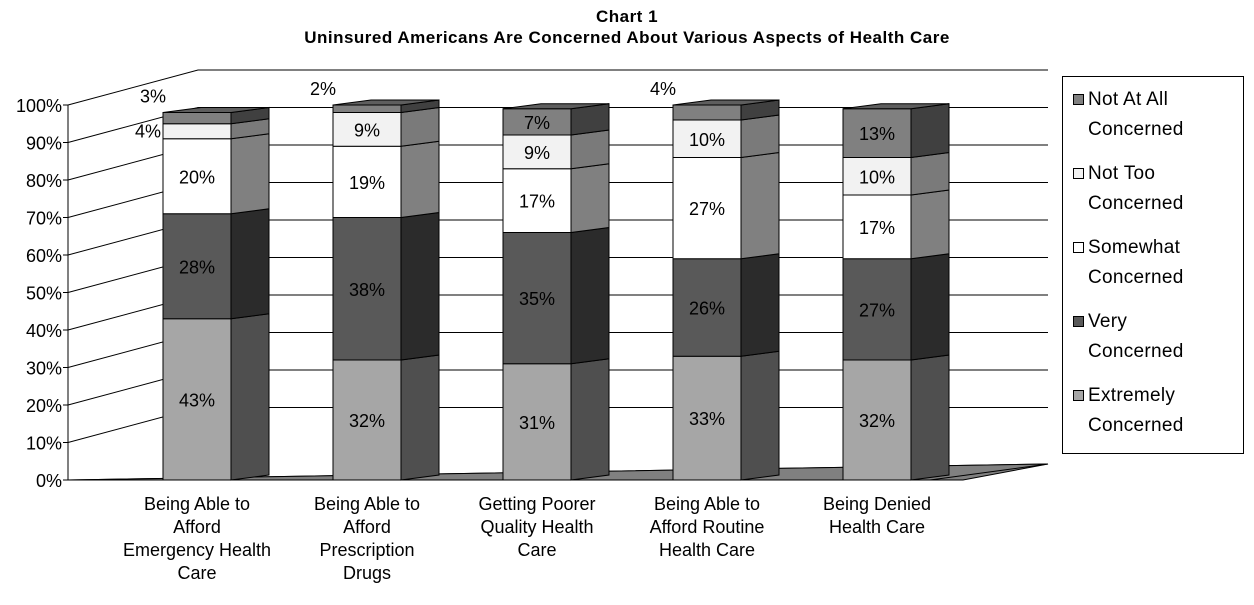 This screenshot has height=605, width=1254. Describe the element at coordinates (44, 406) in the screenshot. I see `y-tick-label: 20%` at that location.